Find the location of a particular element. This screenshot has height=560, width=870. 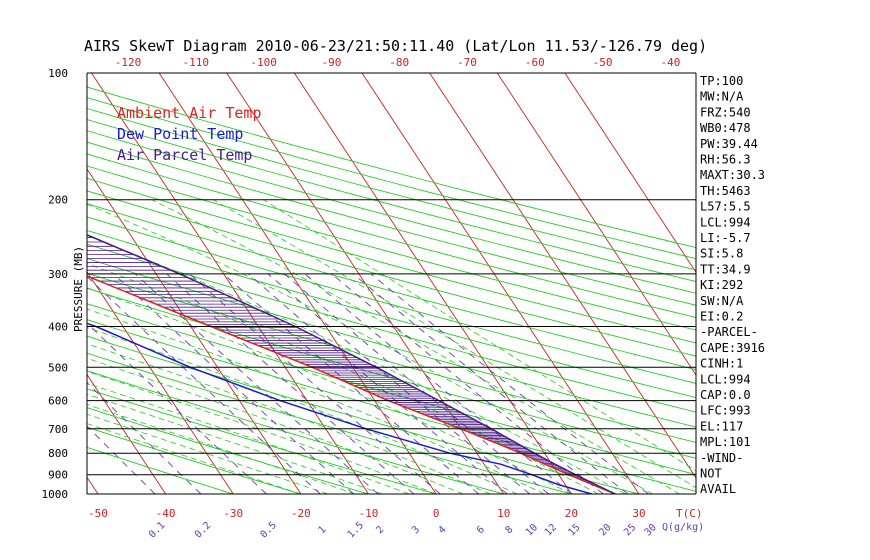

index-item: SI:5.8 is located at coordinates (721, 254).